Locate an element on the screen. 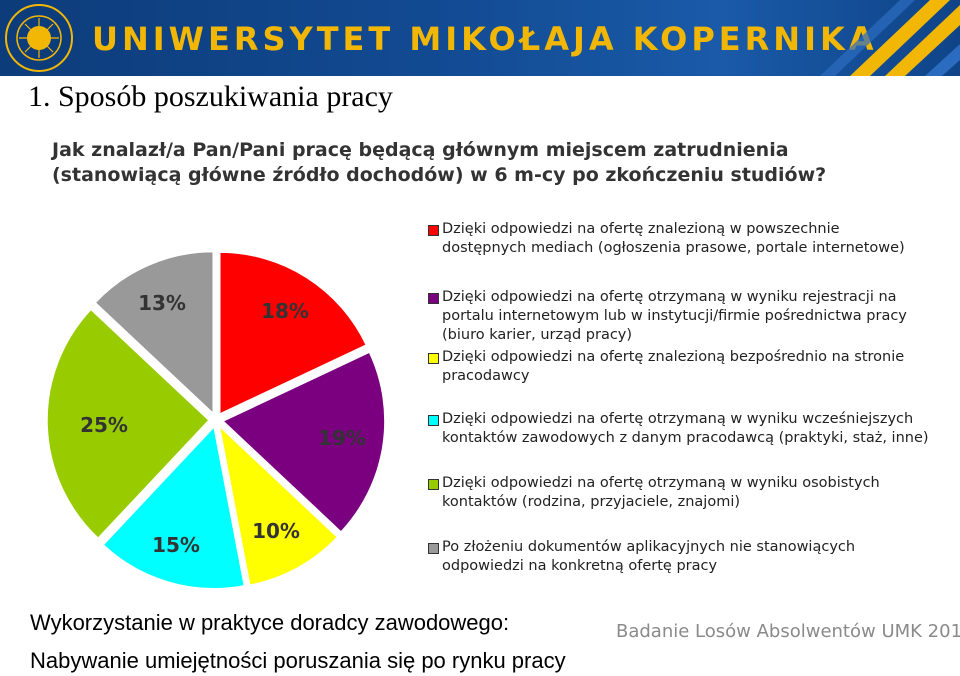 This screenshot has height=676, width=960. university-name: UNIWERSYTET MIKOŁAJA KOPERNIKA is located at coordinates (485, 39).